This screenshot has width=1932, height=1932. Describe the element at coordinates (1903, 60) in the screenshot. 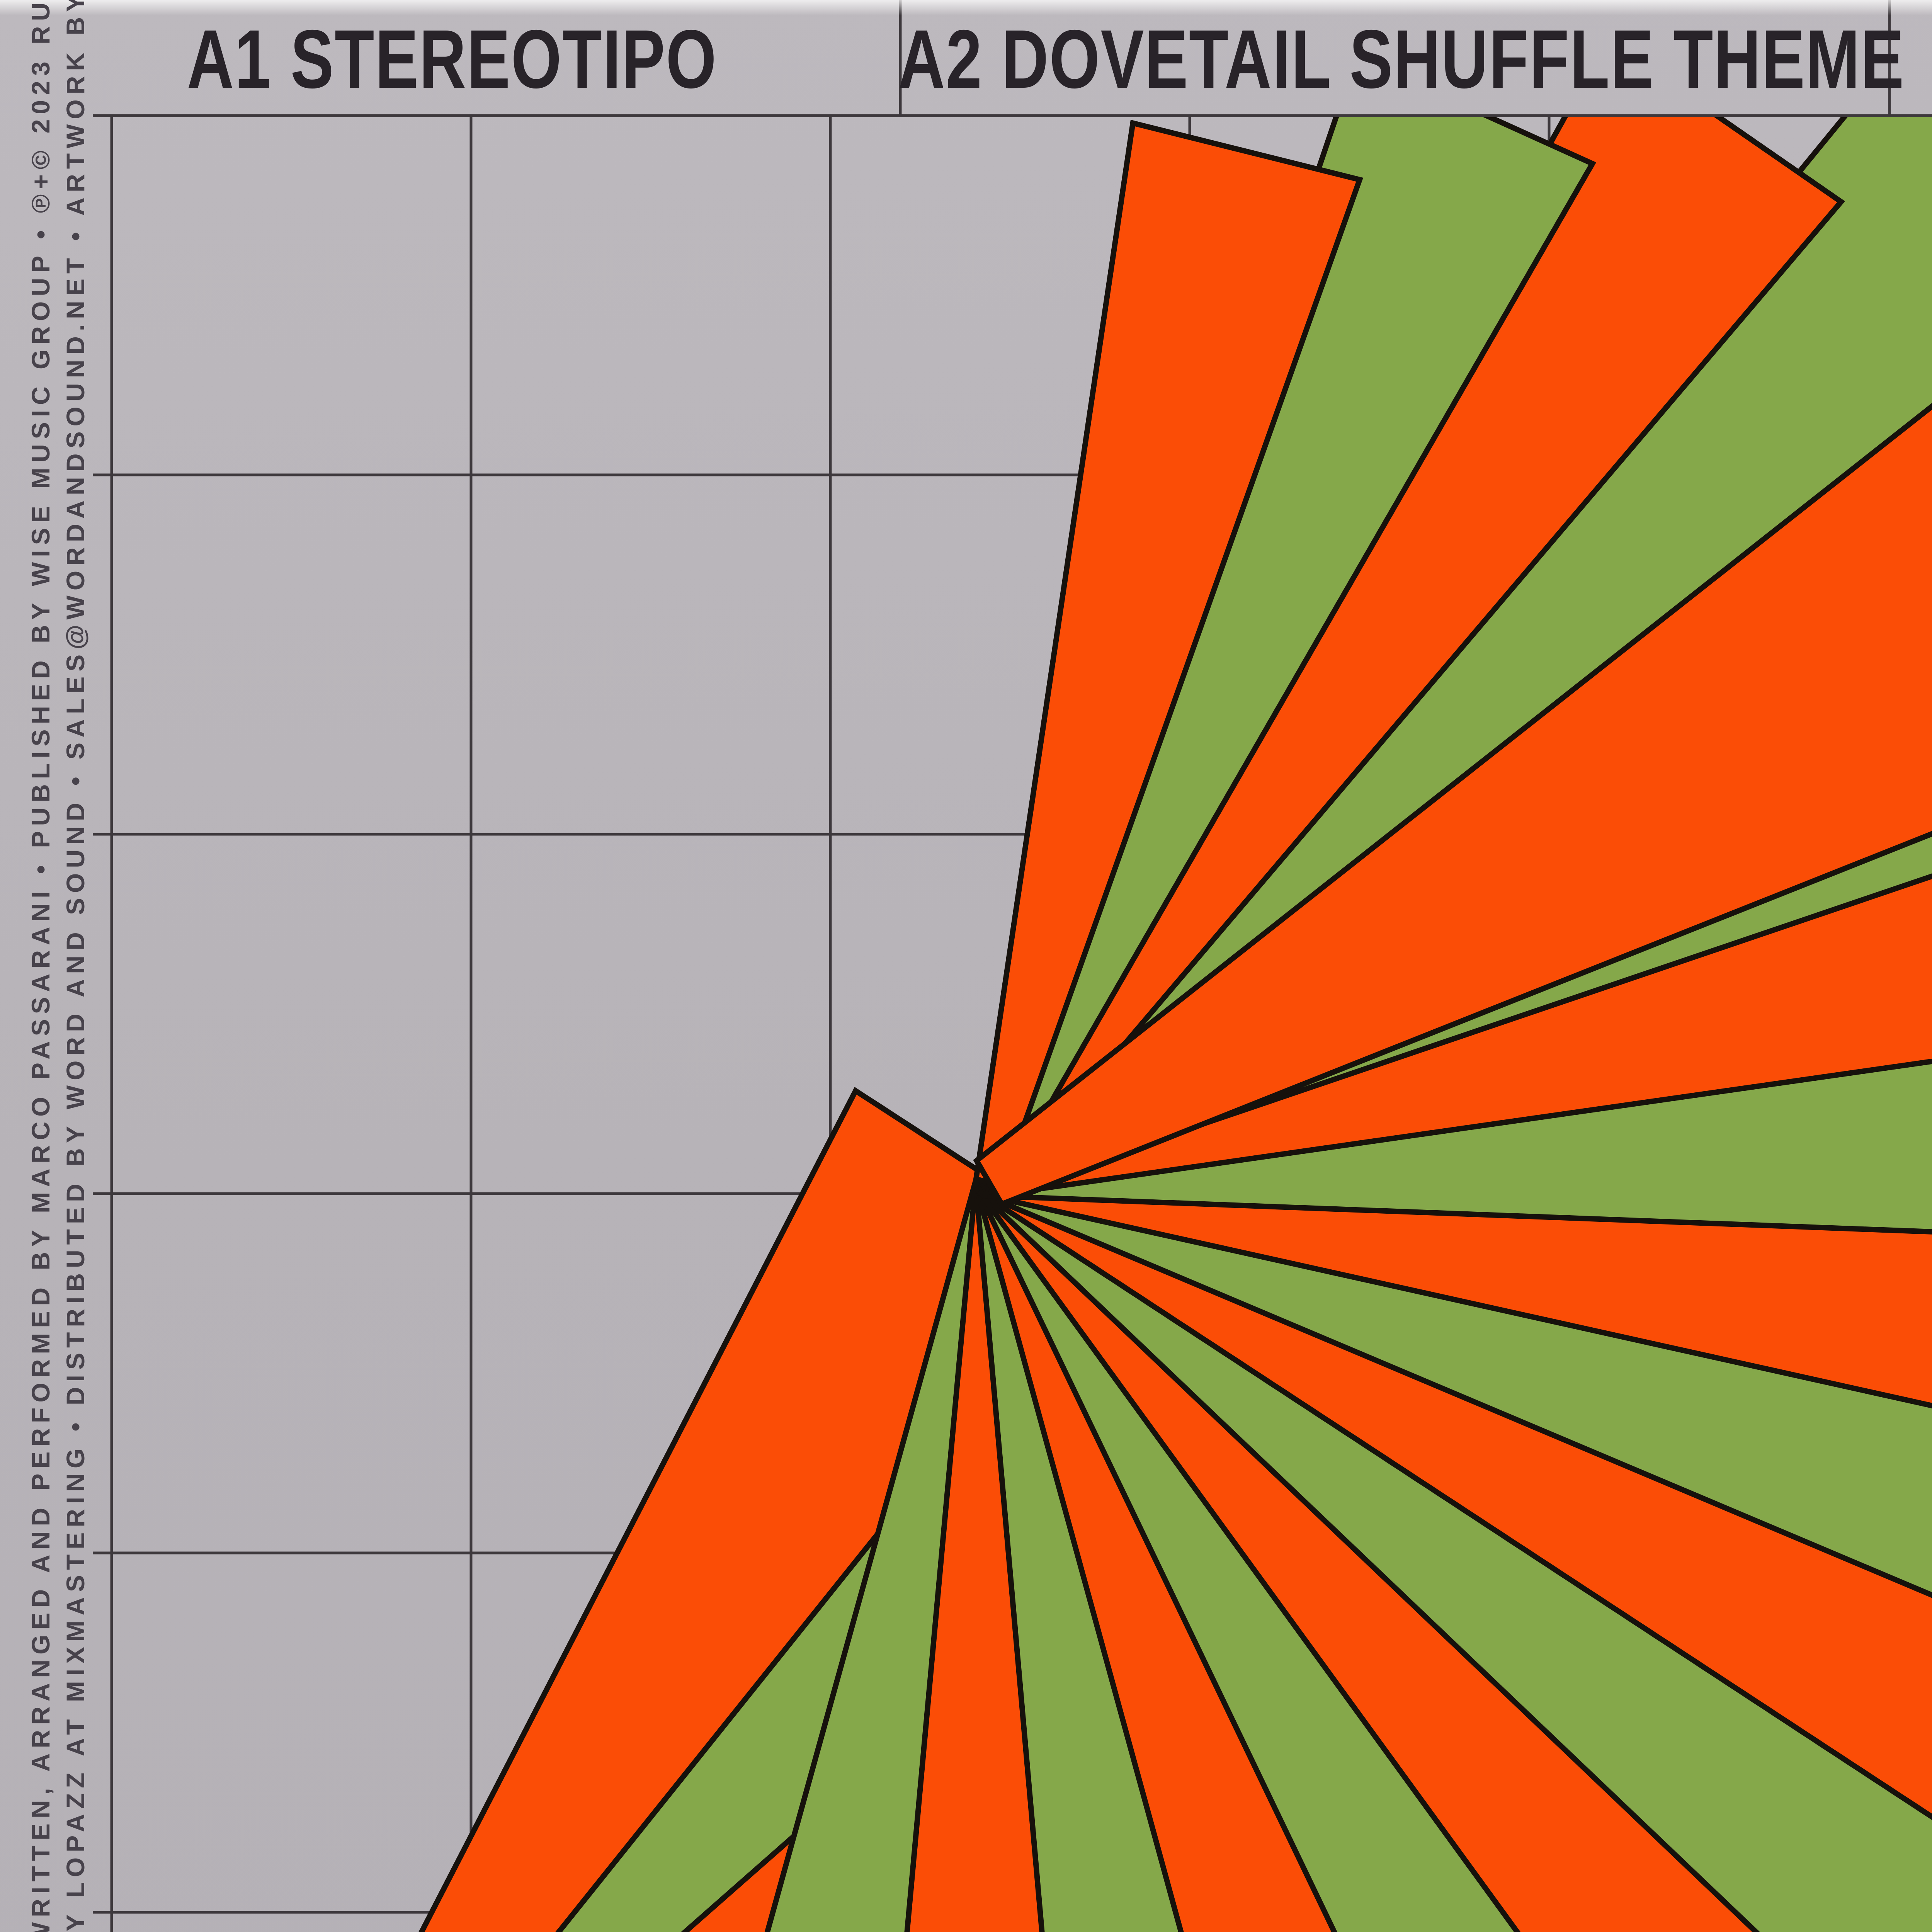

I see `track-title-a3: A3 SATURDAY ROMANCE` at that location.